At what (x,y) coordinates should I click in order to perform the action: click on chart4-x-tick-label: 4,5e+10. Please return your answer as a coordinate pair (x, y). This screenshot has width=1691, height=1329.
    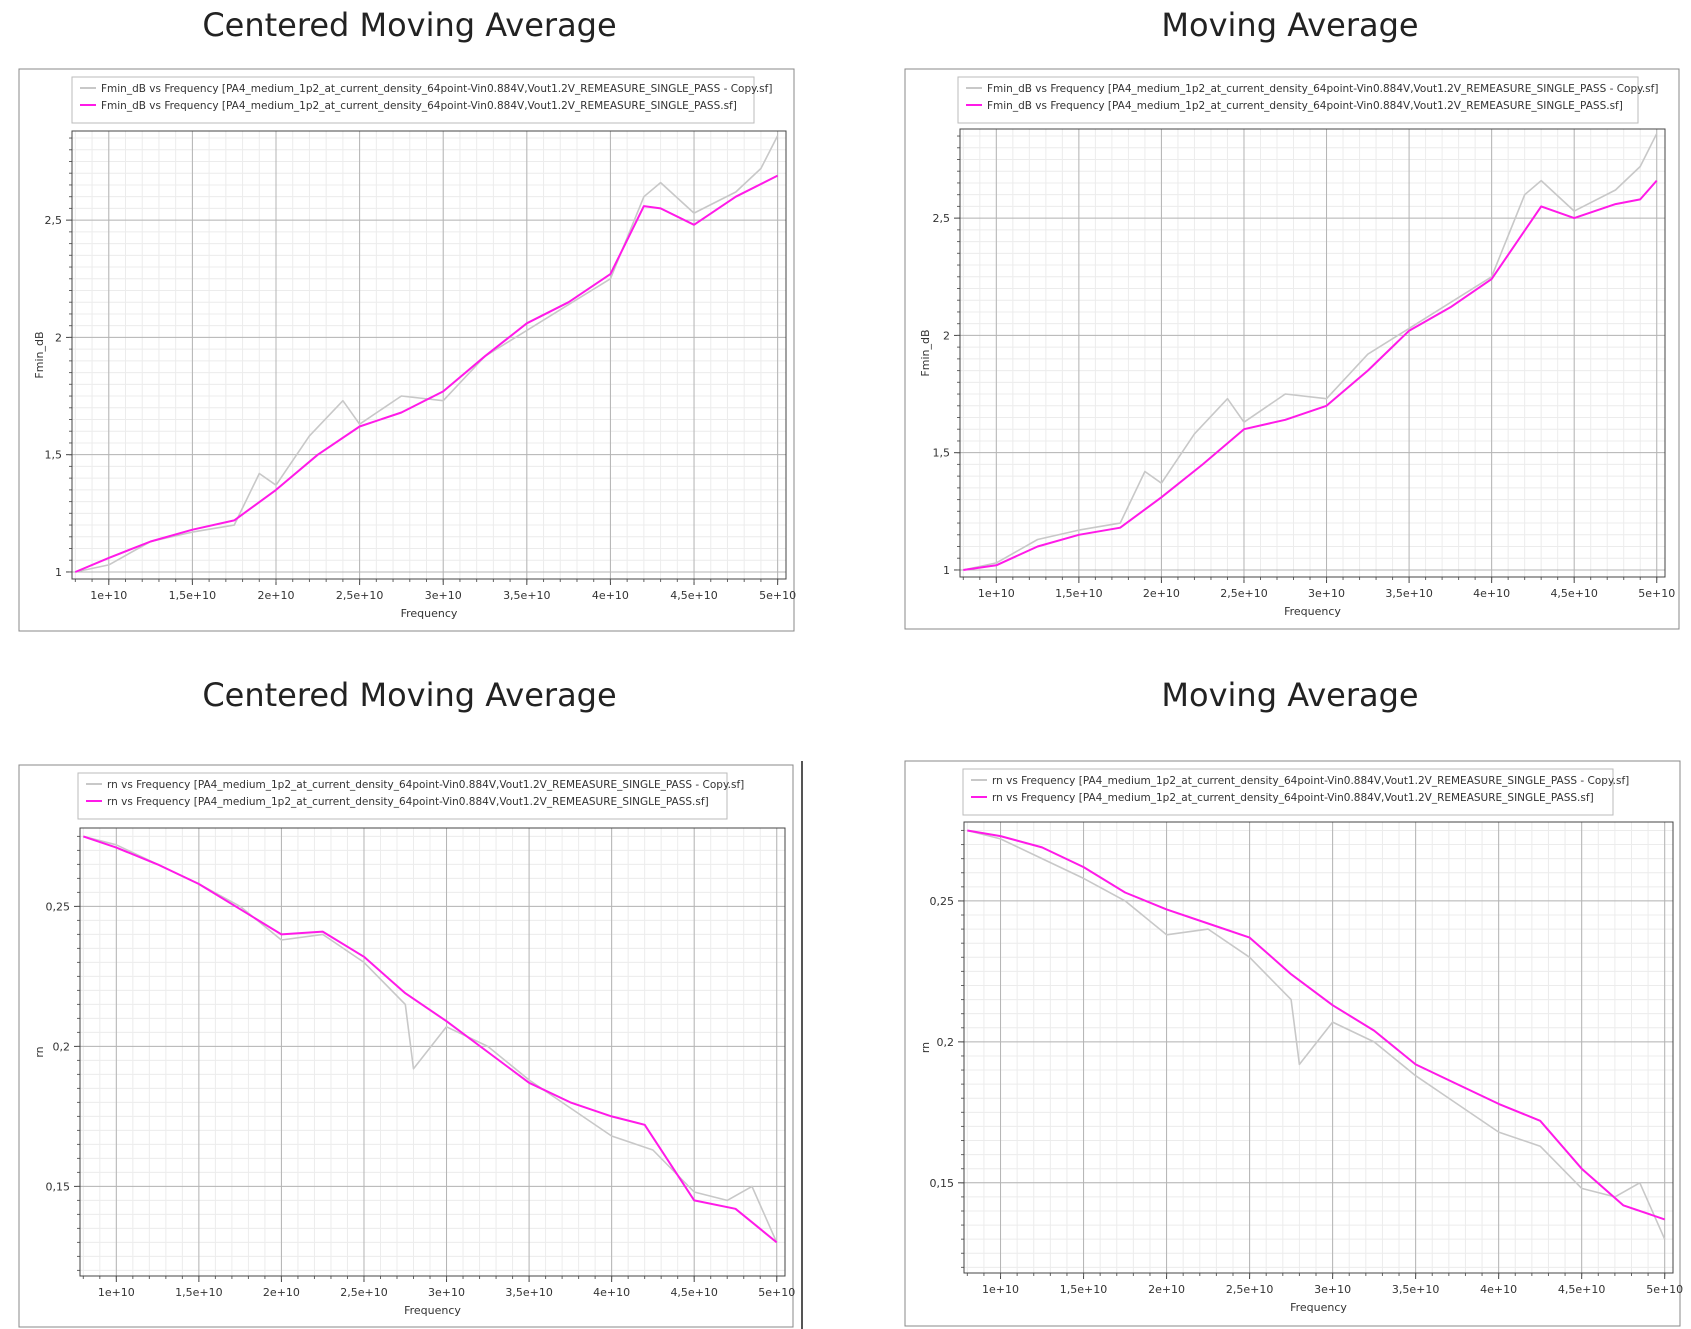
    Looking at the image, I should click on (1581, 1289).